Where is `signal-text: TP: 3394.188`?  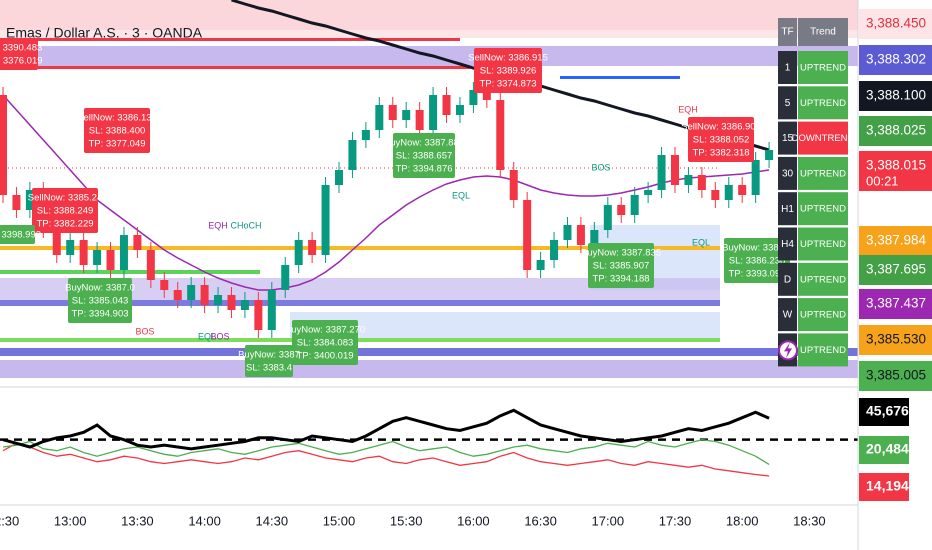 signal-text: TP: 3394.188 is located at coordinates (620, 279).